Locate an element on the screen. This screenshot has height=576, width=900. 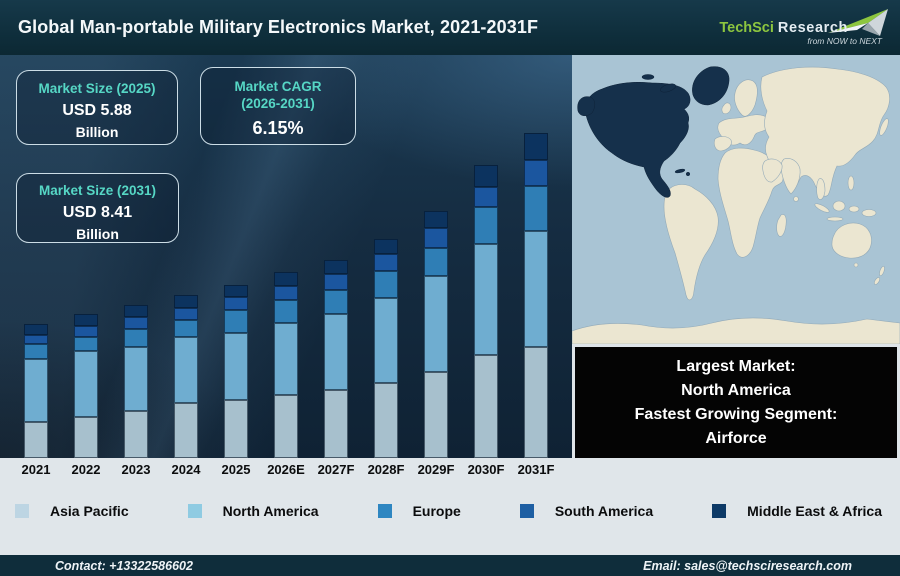
techsci-logo: TechSci Research from NOW to NEXT is located at coordinates (796, 27).